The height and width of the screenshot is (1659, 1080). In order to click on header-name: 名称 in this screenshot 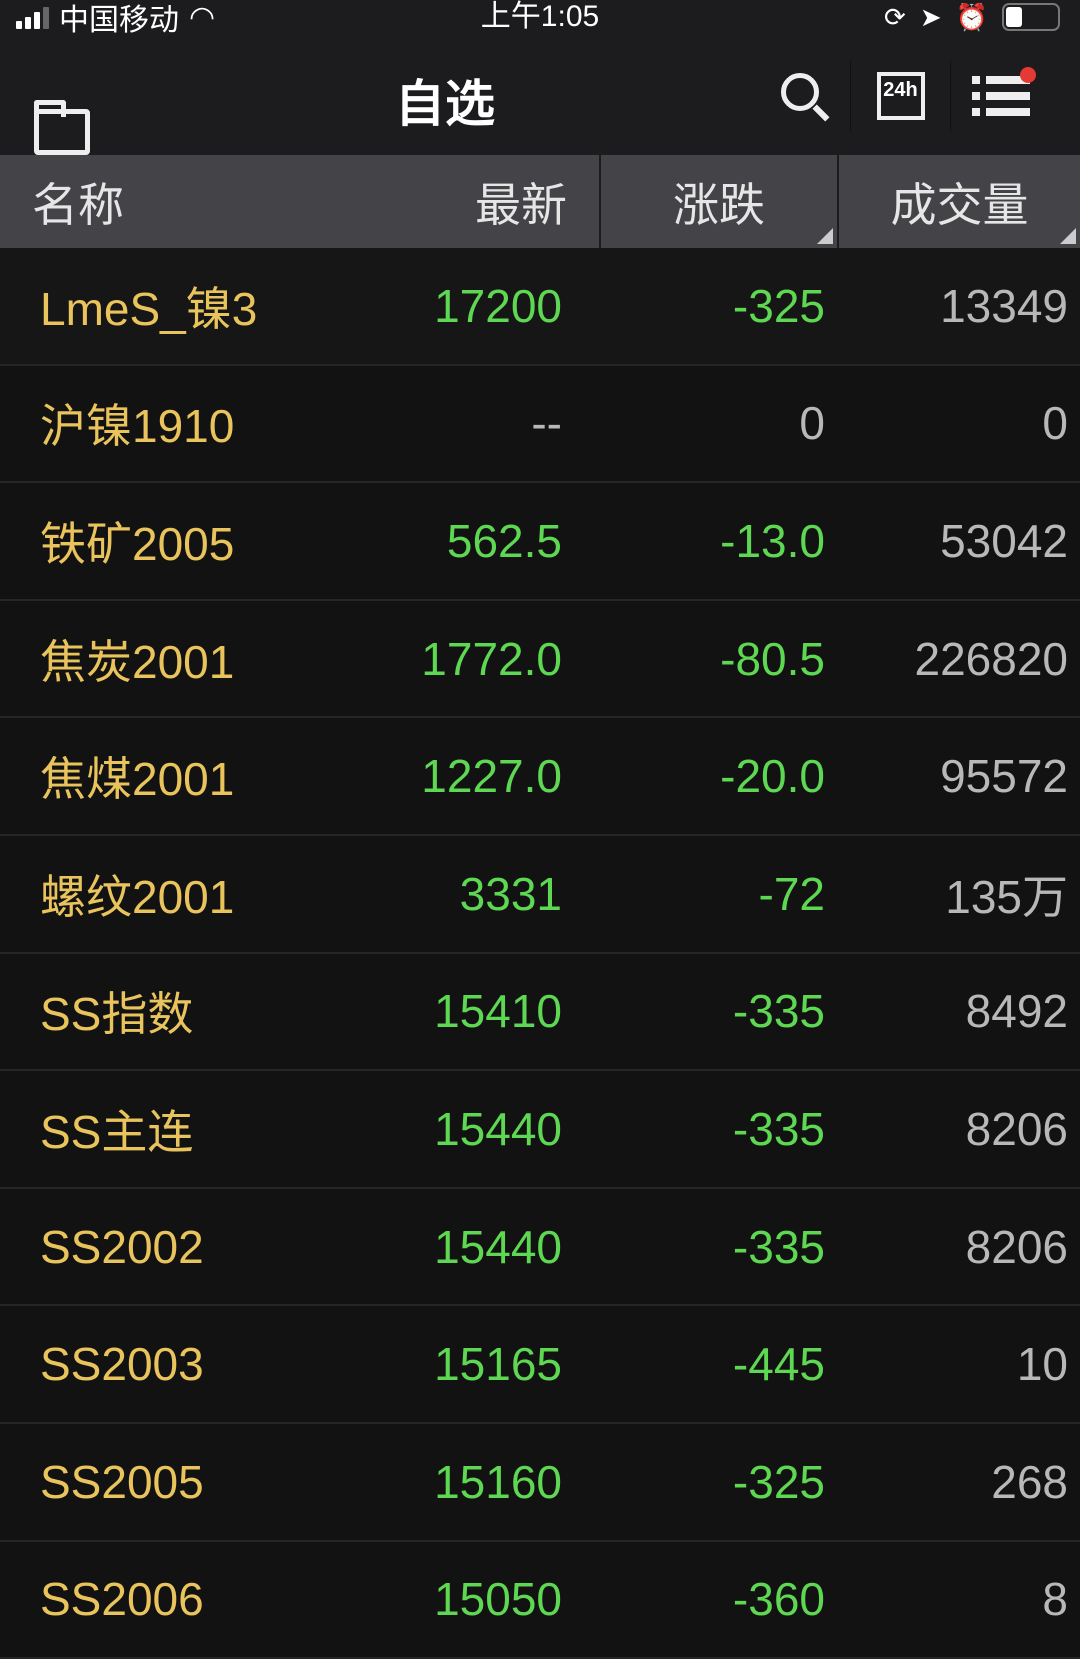, I will do `click(78, 204)`.